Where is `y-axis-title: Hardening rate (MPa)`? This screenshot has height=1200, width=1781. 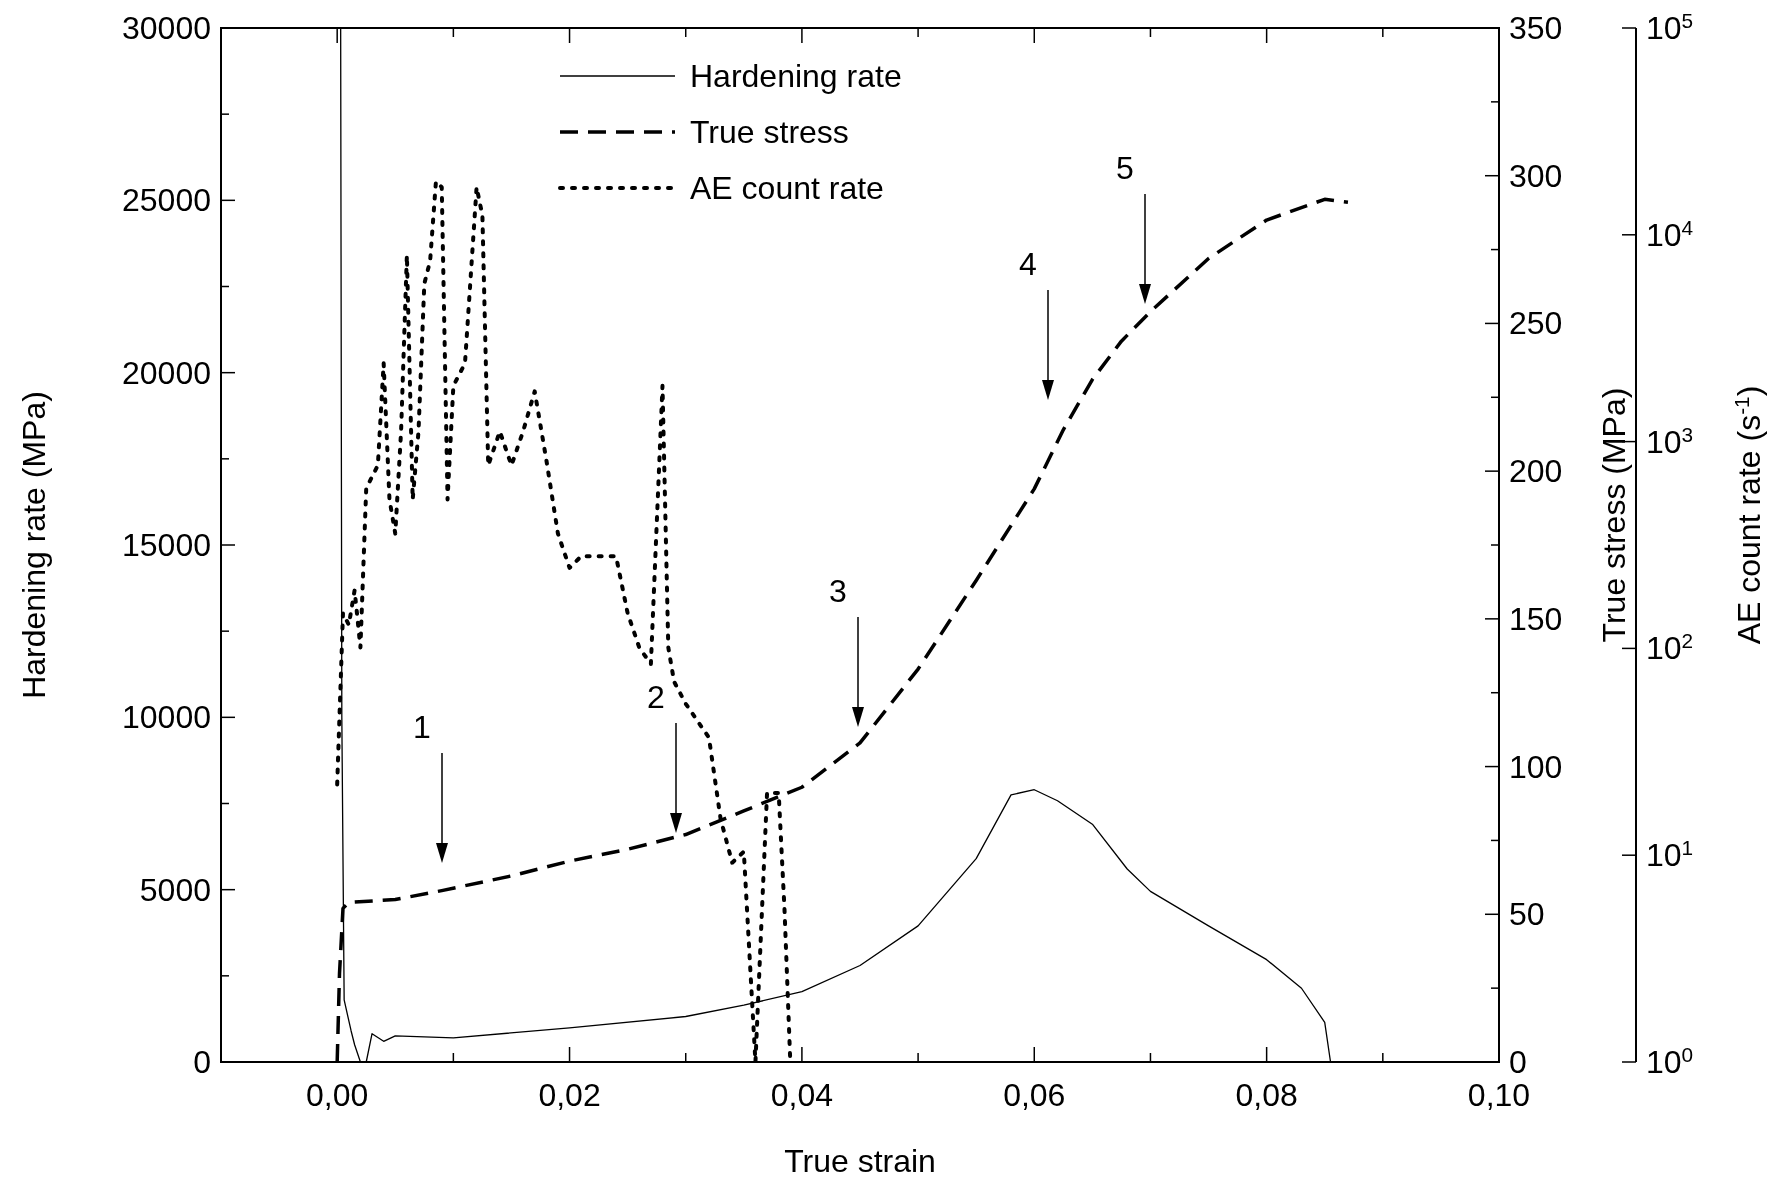 y-axis-title: Hardening rate (MPa) is located at coordinates (34, 545).